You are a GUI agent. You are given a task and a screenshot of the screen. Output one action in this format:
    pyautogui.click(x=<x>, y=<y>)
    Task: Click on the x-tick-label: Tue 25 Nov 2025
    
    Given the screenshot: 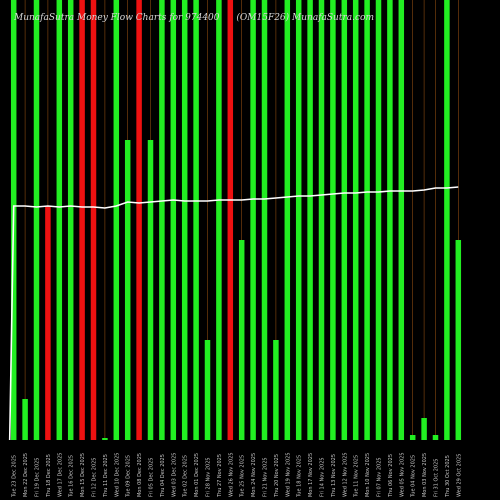 What is the action you would take?
    pyautogui.click(x=243, y=476)
    